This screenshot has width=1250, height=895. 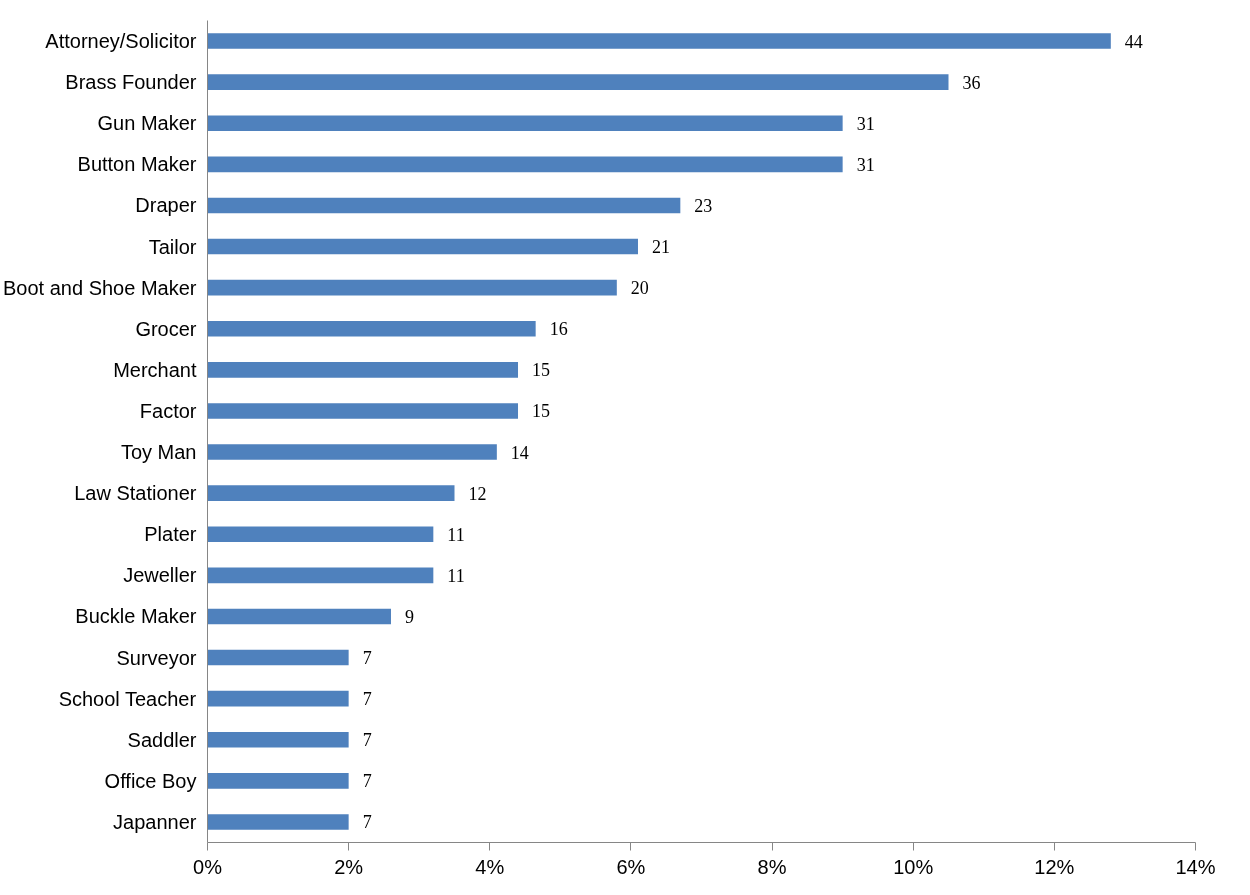 What do you see at coordinates (208, 866) in the screenshot?
I see `x-tick-label: 0%` at bounding box center [208, 866].